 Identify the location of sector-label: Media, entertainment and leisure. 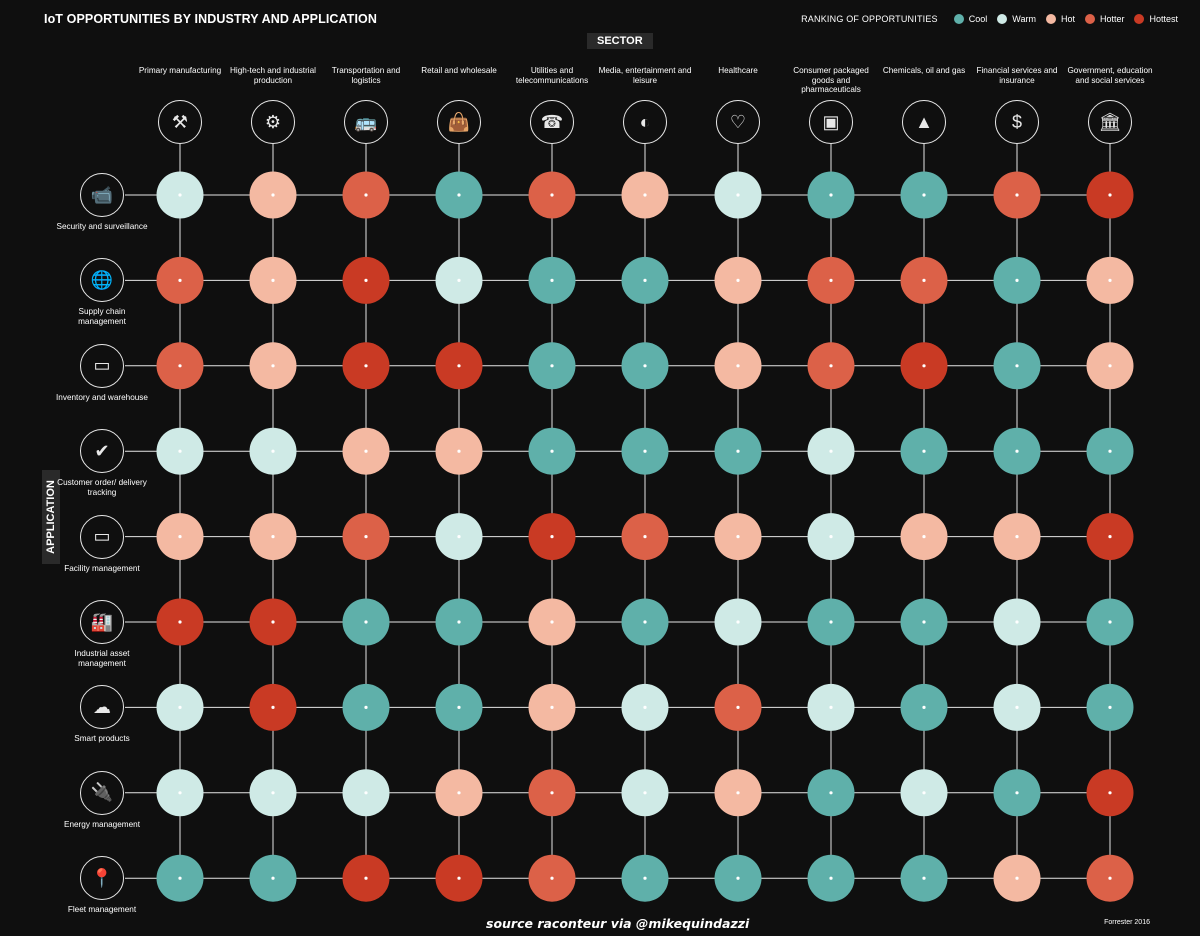
(645, 75).